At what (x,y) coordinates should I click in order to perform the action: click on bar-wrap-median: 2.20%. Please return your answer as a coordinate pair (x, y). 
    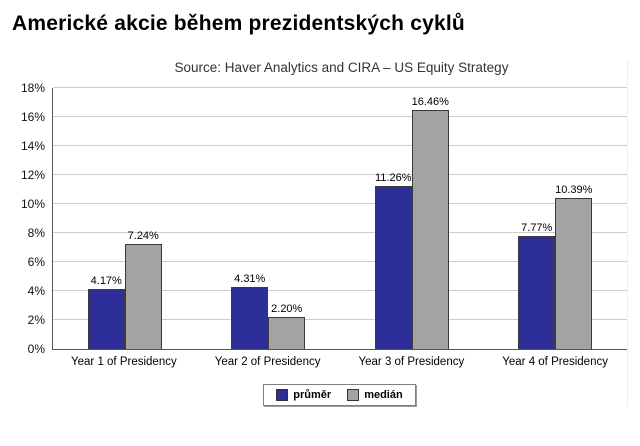
    Looking at the image, I should click on (287, 326).